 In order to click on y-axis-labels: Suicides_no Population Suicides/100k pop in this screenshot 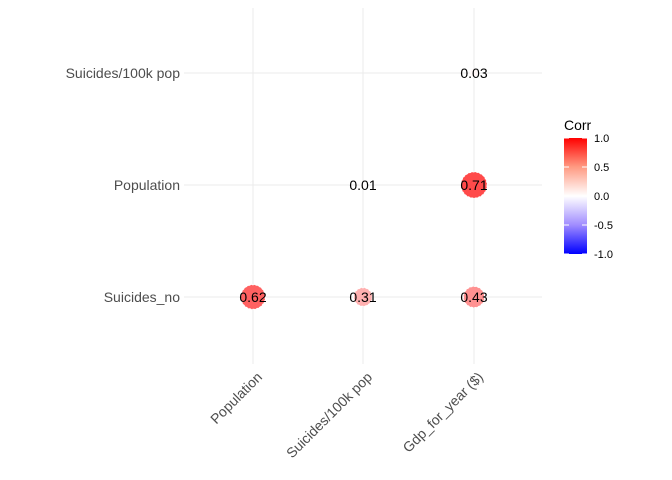, I will do `click(123, 185)`.